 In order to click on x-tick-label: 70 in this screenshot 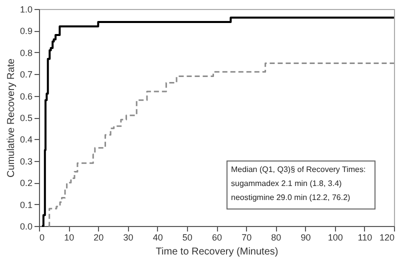, I will do `click(247, 237)`.